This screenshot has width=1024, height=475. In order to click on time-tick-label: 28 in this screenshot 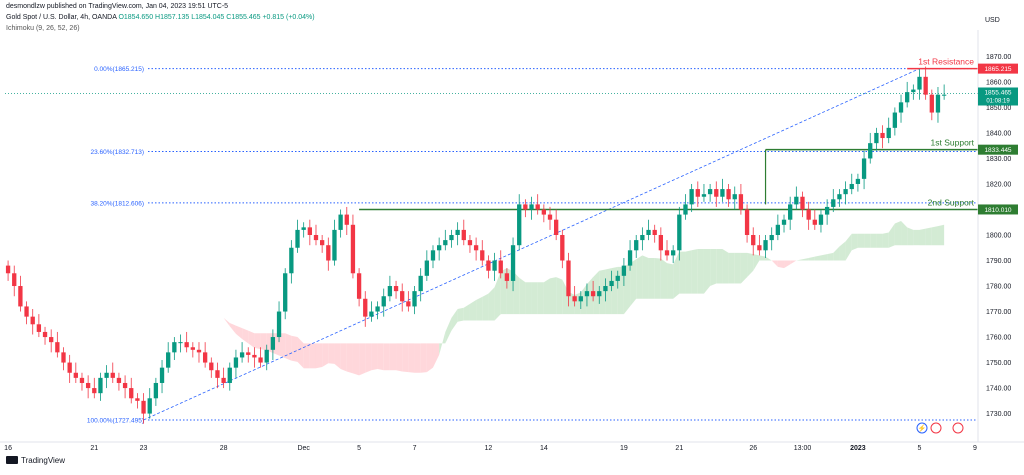, I will do `click(224, 448)`.